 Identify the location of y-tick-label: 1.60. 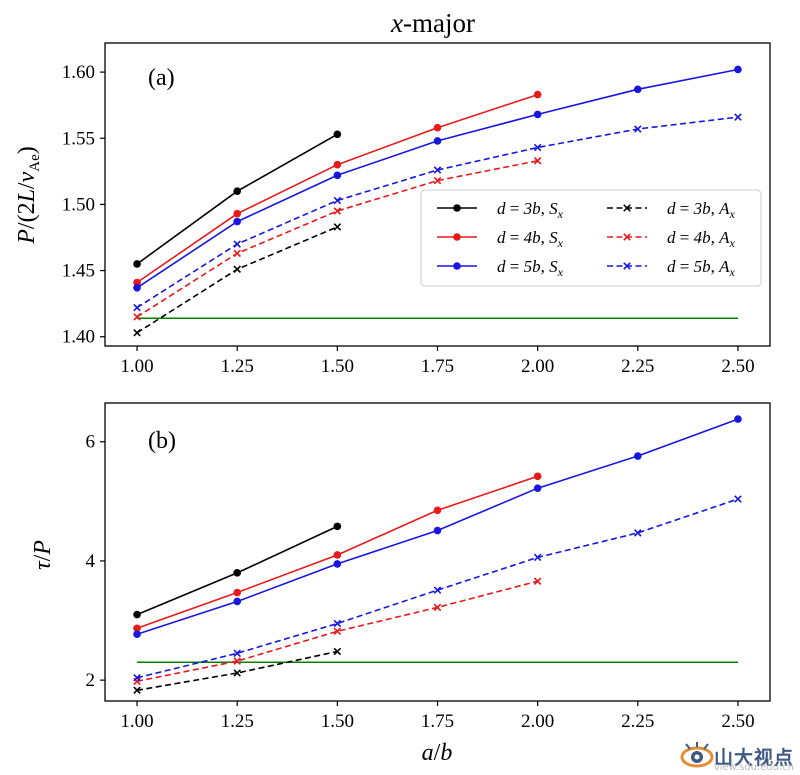
(78, 72).